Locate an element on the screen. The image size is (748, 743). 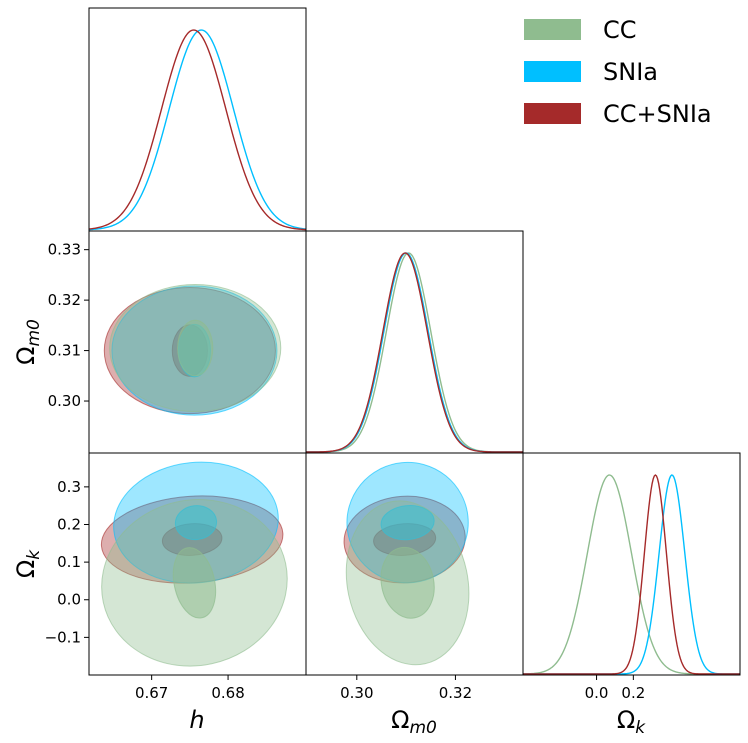
xlabel-om-main: Ω is located at coordinates (400, 720).